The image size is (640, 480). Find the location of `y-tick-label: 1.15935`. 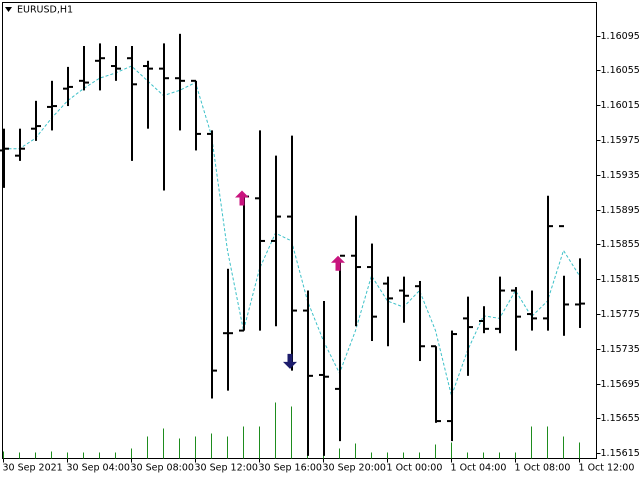

y-tick-label: 1.15935 is located at coordinates (620, 175).